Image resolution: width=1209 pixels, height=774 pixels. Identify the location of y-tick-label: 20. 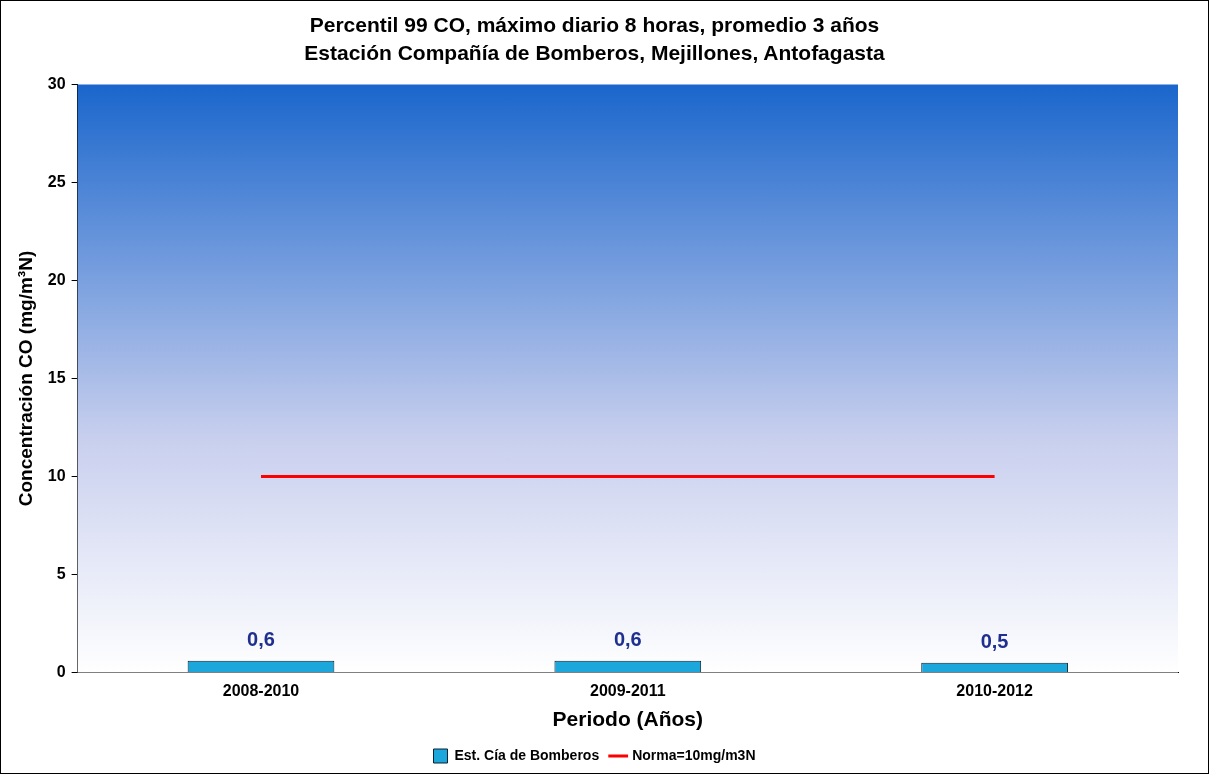
(56, 279).